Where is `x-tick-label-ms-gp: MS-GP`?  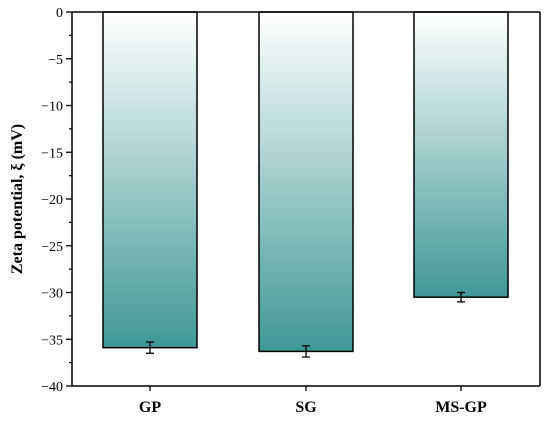
x-tick-label-ms-gp: MS-GP is located at coordinates (461, 407).